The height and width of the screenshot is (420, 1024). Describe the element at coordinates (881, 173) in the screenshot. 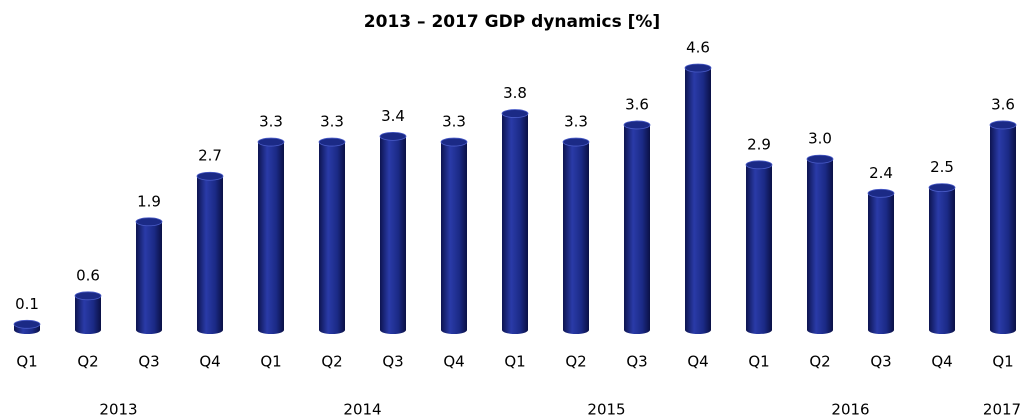

I see `data-label: 2.4` at that location.